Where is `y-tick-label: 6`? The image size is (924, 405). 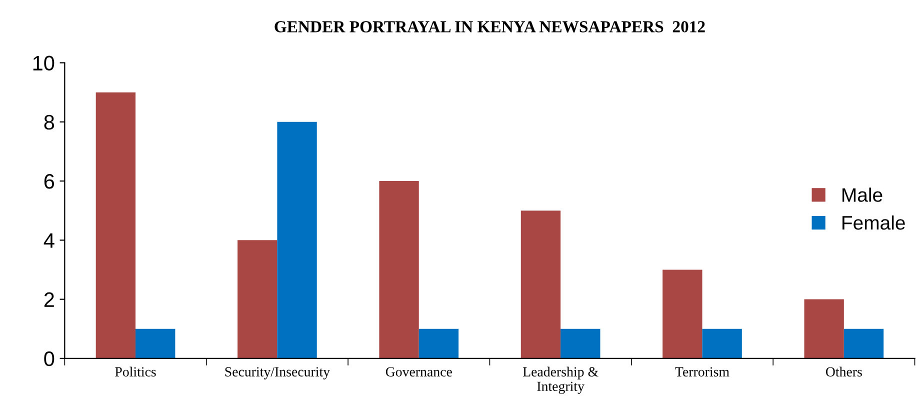 y-tick-label: 6 is located at coordinates (49, 181).